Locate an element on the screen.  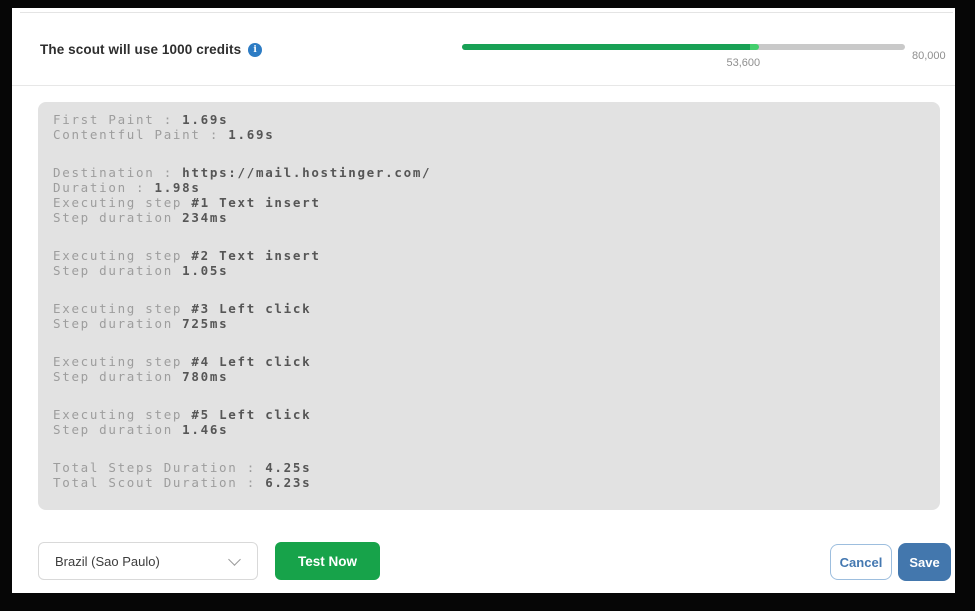
progress-track: 53,600 is located at coordinates (683, 56).